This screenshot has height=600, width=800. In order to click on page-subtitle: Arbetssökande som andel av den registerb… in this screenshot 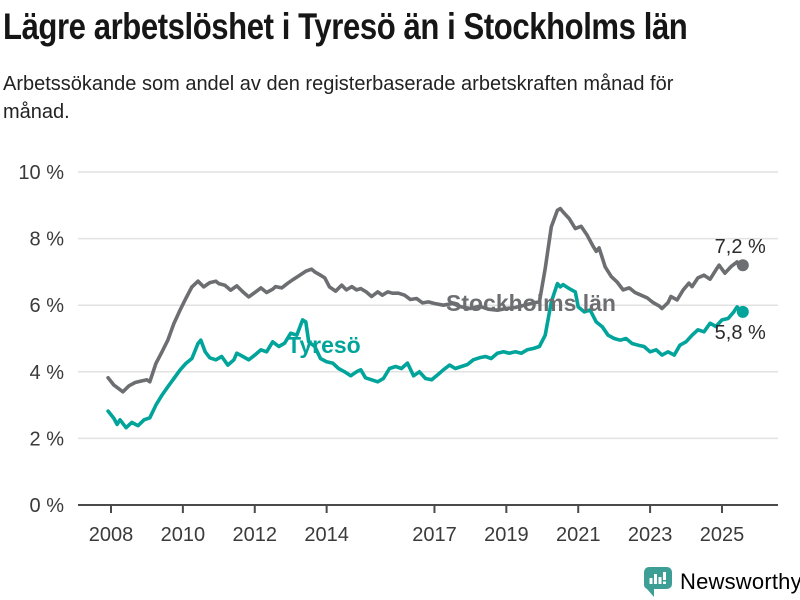, I will do `click(338, 98)`.